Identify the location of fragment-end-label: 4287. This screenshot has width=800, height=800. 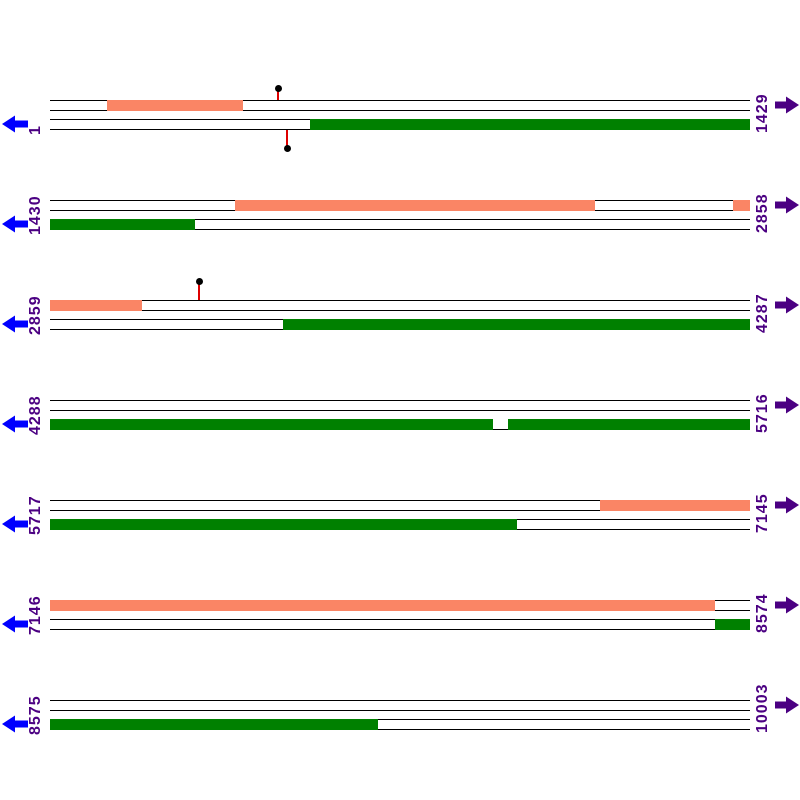
(762, 313).